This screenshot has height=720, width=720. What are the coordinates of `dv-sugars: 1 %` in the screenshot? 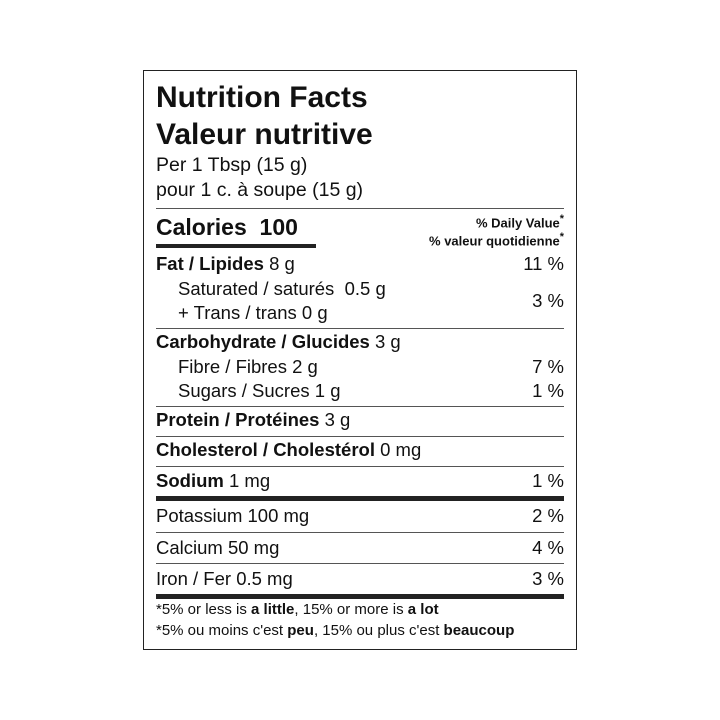 It's located at (548, 390).